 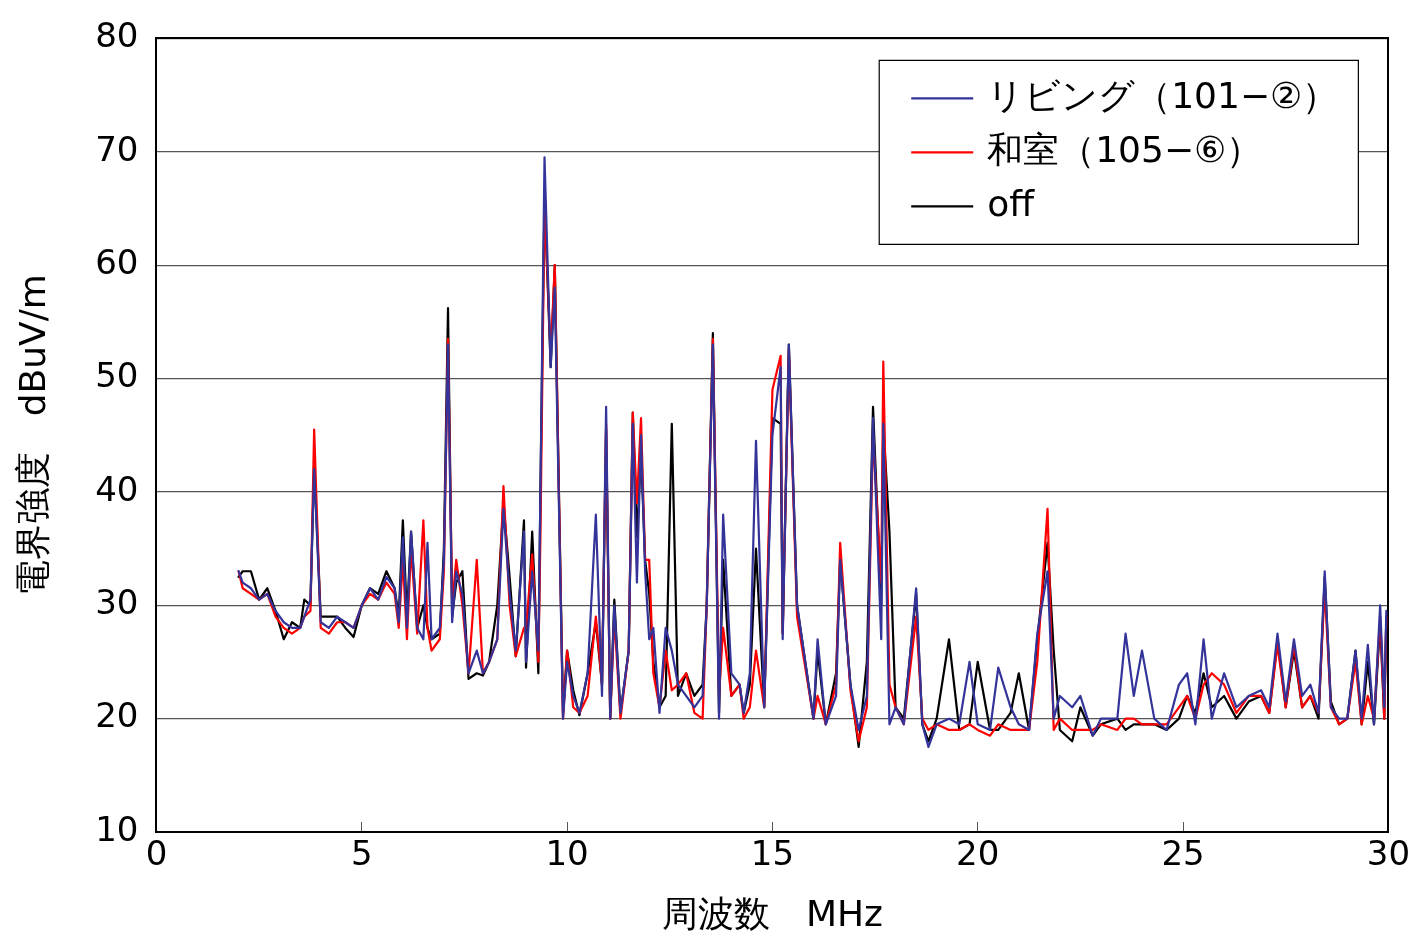 What do you see at coordinates (117, 375) in the screenshot?
I see `y-tick-label: 50` at bounding box center [117, 375].